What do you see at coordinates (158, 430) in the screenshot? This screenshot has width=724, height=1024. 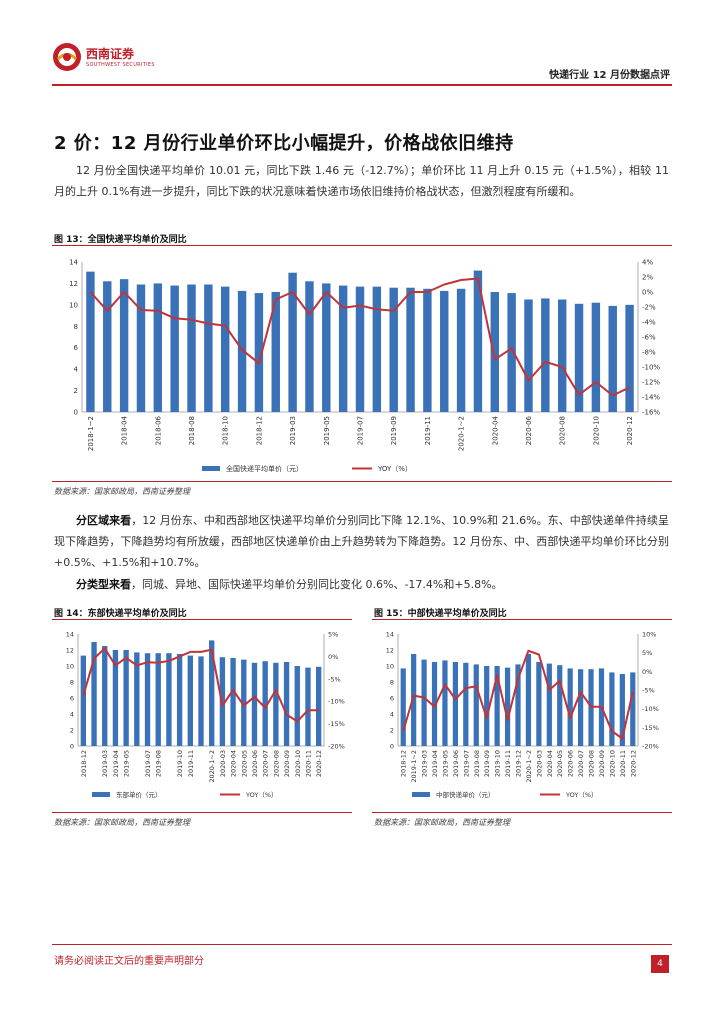 I see `x-tick-label: 2018-06` at bounding box center [158, 430].